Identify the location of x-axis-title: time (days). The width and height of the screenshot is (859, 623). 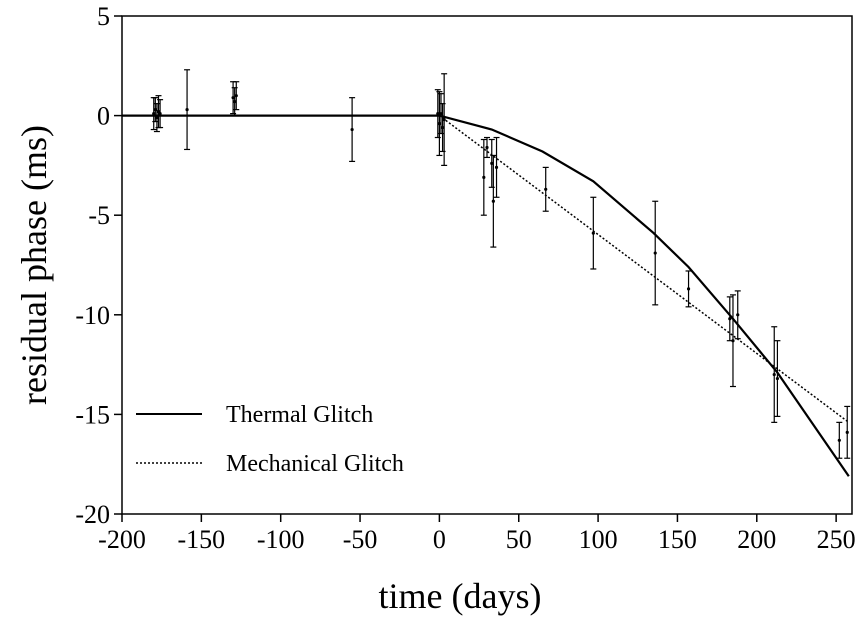
(460, 596).